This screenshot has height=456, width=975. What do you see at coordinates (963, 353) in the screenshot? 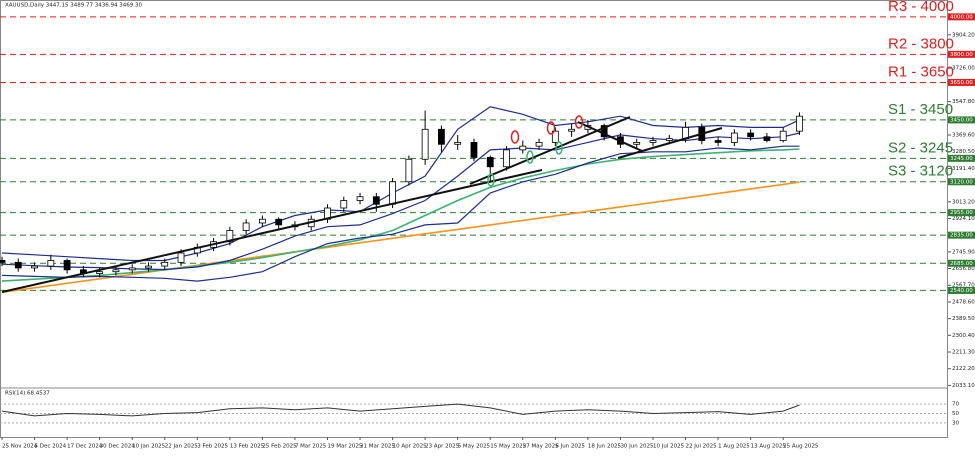
I see `y-tick-label: 2211.30` at bounding box center [963, 353].